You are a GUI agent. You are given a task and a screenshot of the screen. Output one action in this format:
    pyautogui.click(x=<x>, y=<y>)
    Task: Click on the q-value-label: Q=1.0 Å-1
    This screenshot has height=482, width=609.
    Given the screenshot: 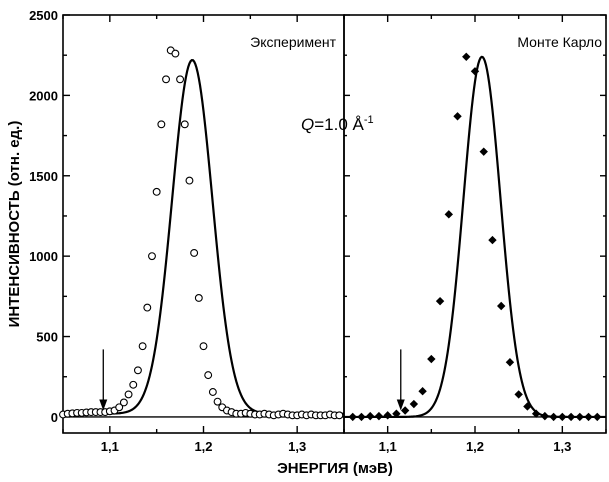 What is the action you would take?
    pyautogui.click(x=337, y=124)
    